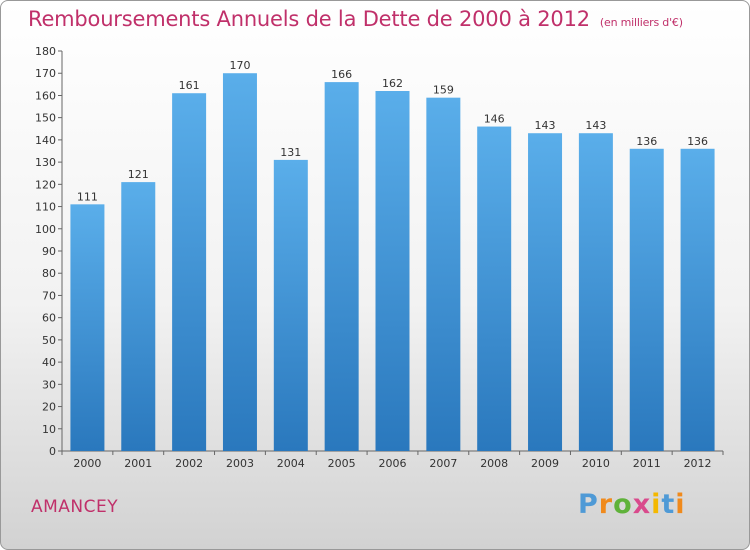  What do you see at coordinates (45, 207) in the screenshot?
I see `y-tick-label: 110` at bounding box center [45, 207].